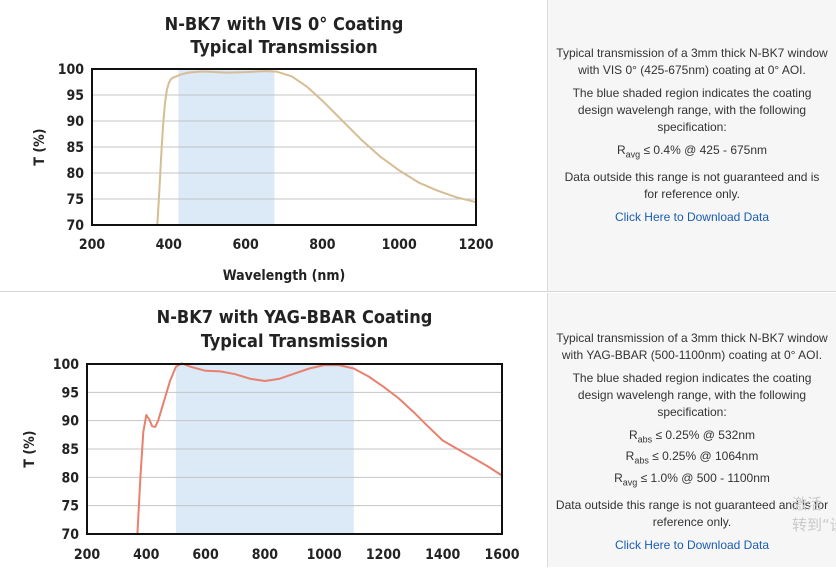 The width and height of the screenshot is (836, 572). Describe the element at coordinates (814, 515) in the screenshot. I see `activation-watermark: 激活 转到“设` at that location.